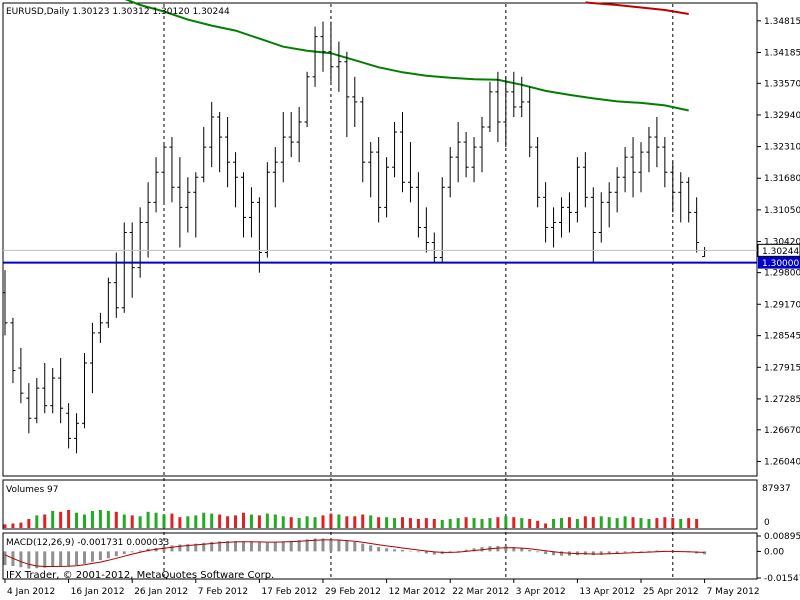 This screenshot has height=600, width=800. What do you see at coordinates (774, 552) in the screenshot?
I see `macd-tick-label: 0.00` at bounding box center [774, 552].